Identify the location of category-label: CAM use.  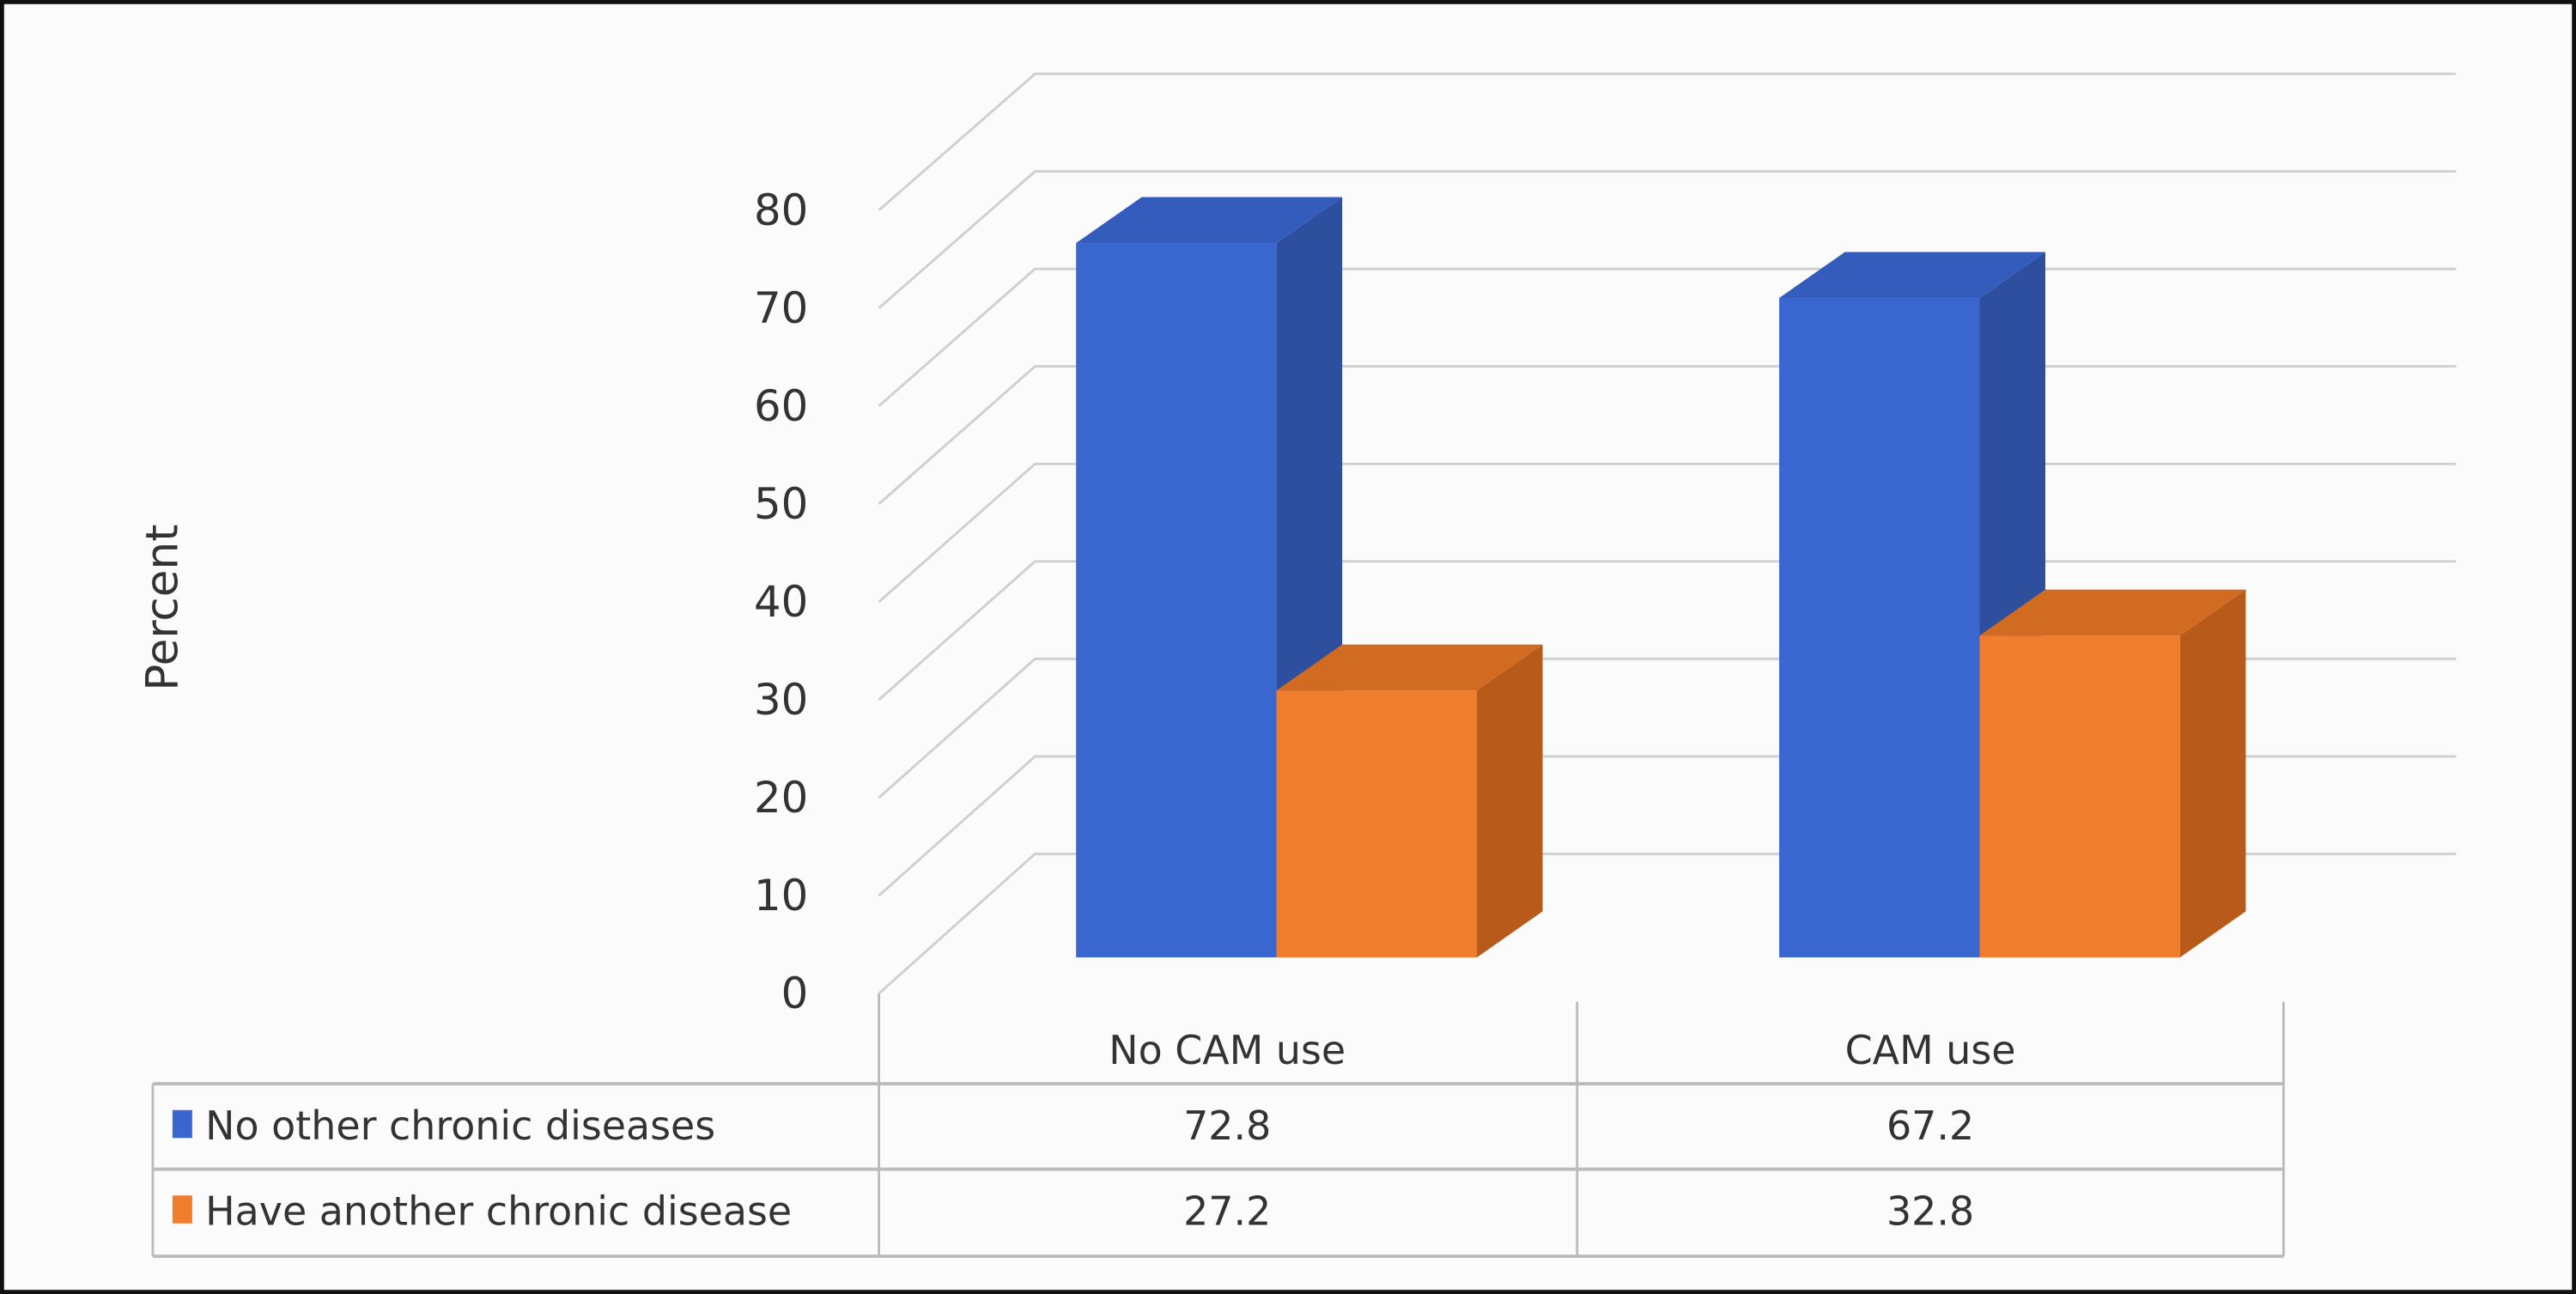
(1931, 1050).